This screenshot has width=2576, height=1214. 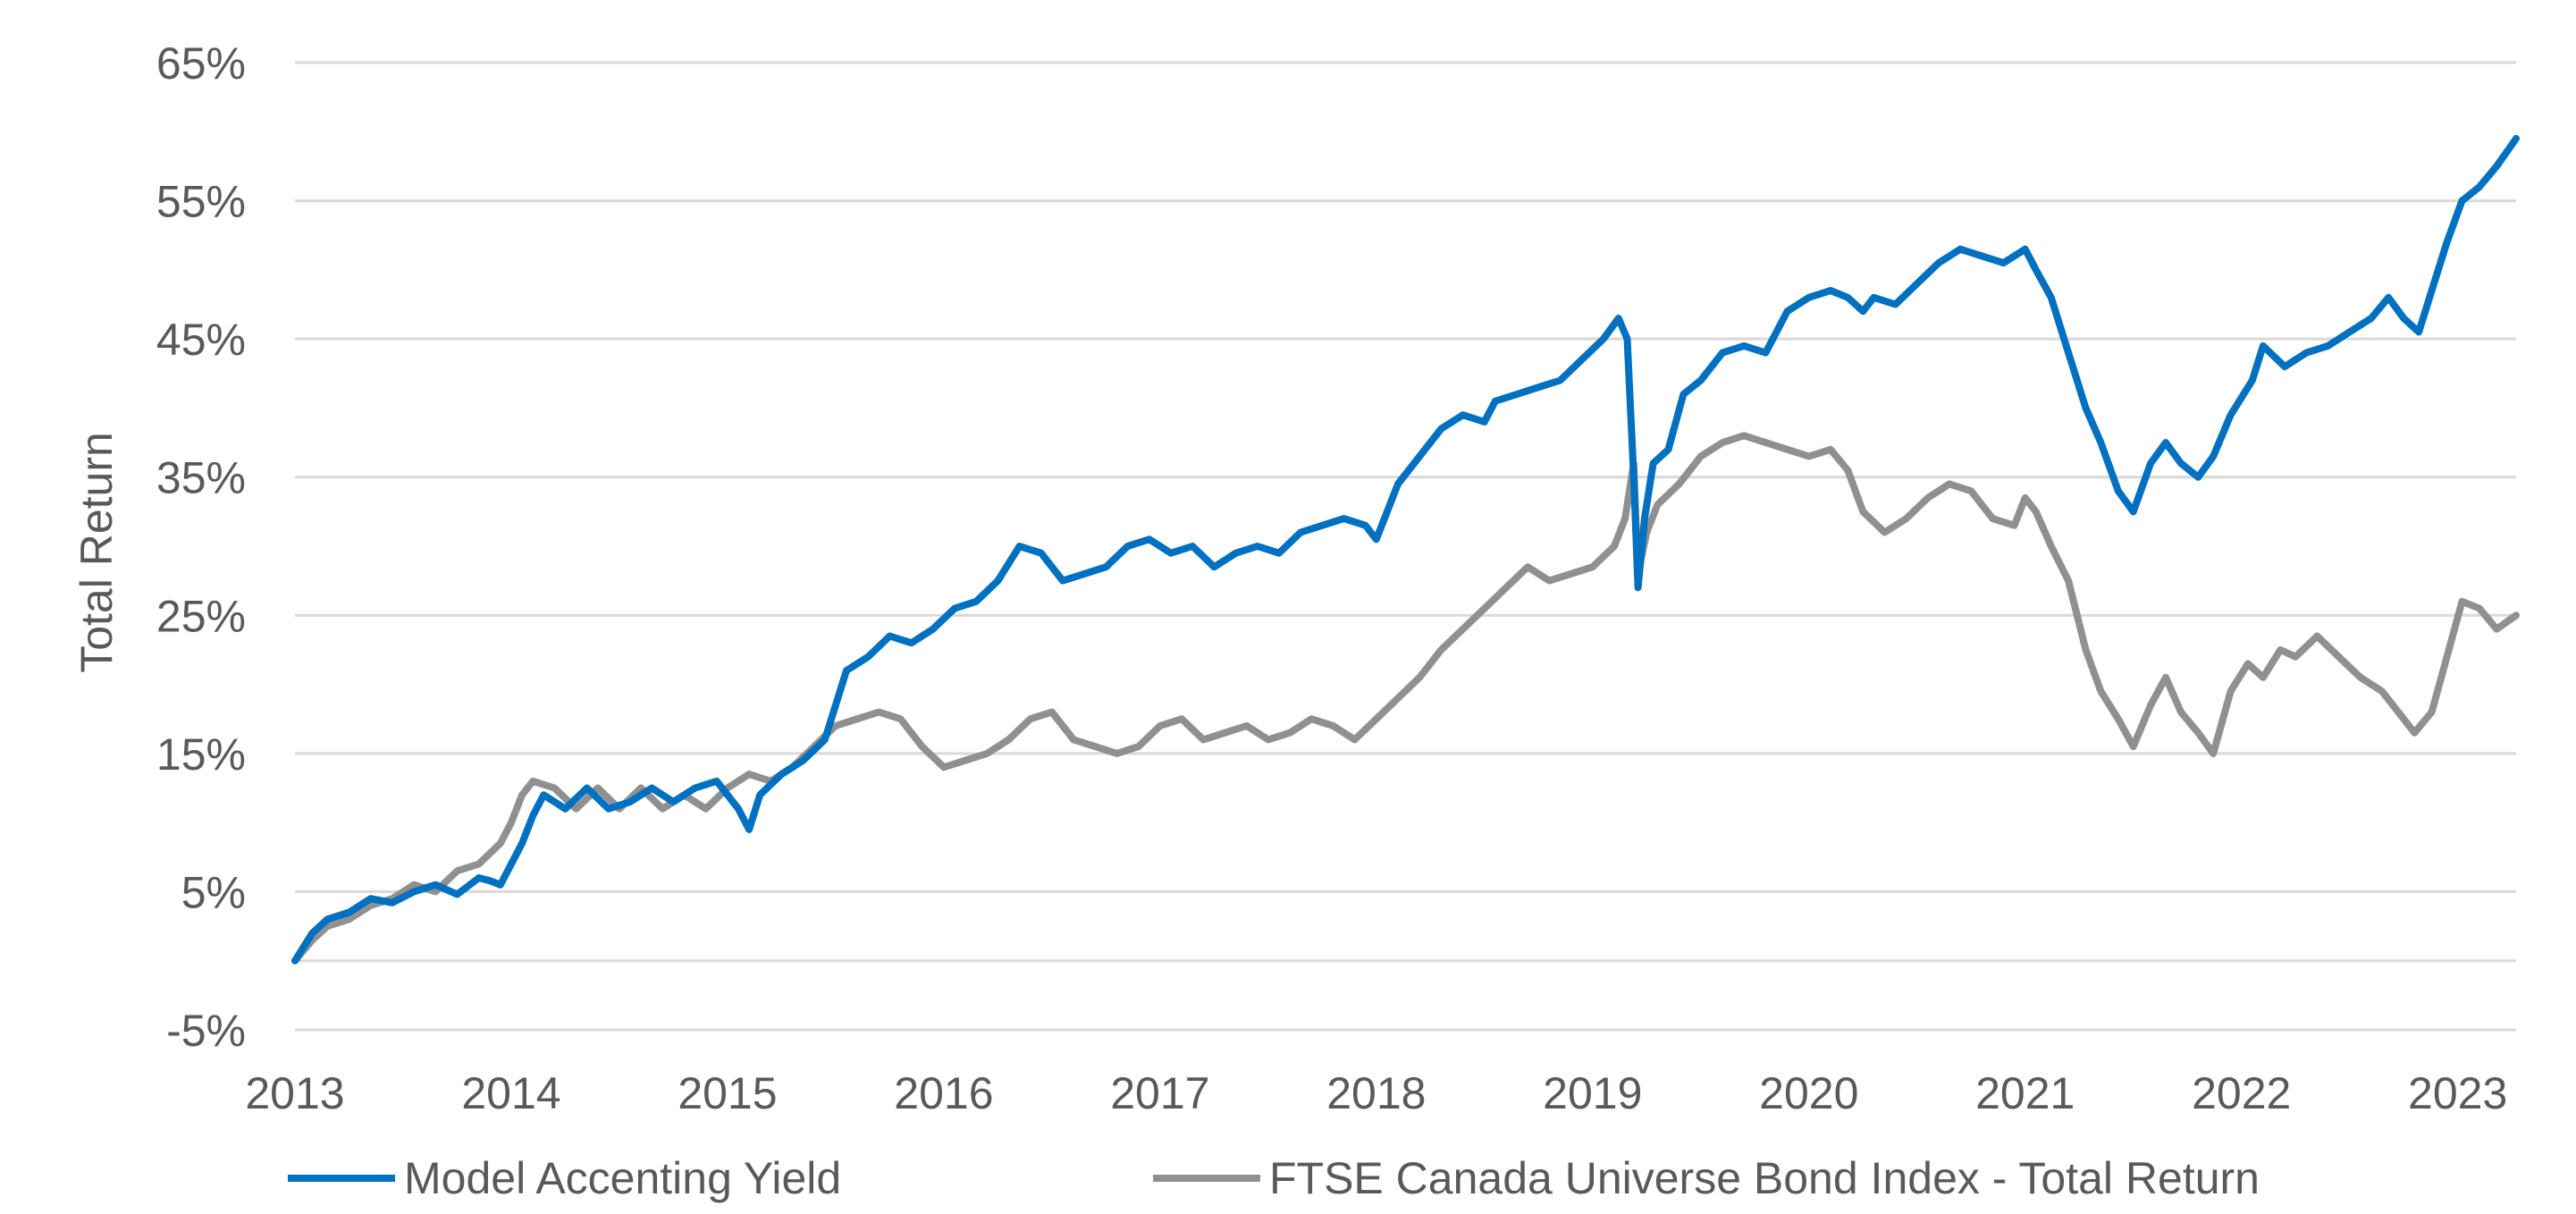 What do you see at coordinates (1160, 1093) in the screenshot?
I see `x-tick-label: 2017` at bounding box center [1160, 1093].